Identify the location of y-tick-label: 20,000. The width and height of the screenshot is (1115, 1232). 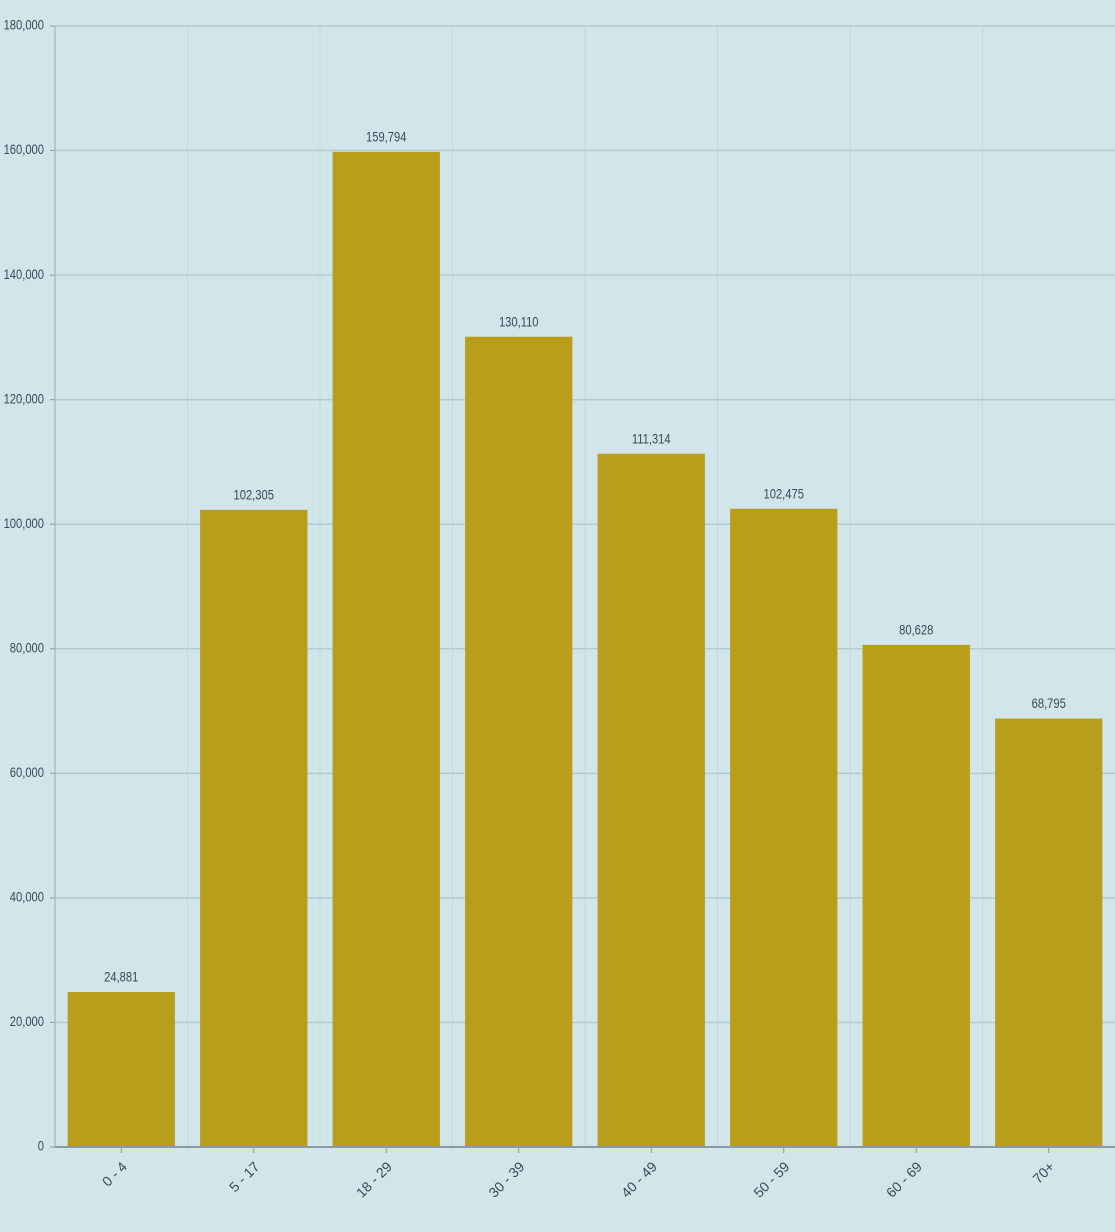
(27, 1021).